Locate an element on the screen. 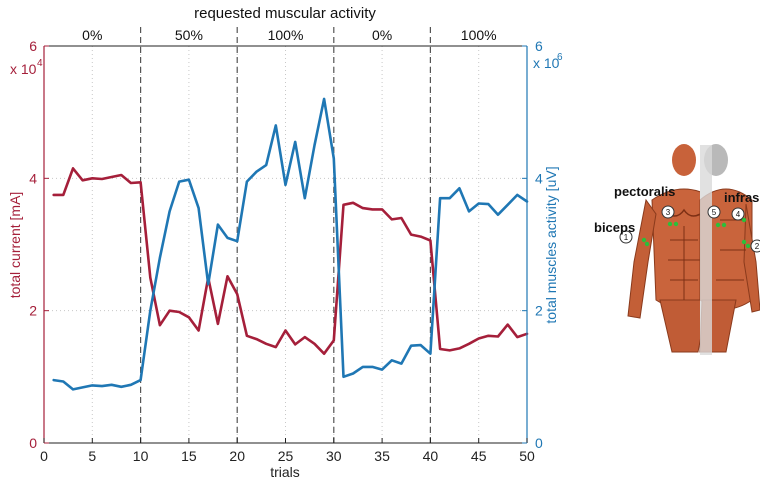  x-axis-label: trials is located at coordinates (285, 472).